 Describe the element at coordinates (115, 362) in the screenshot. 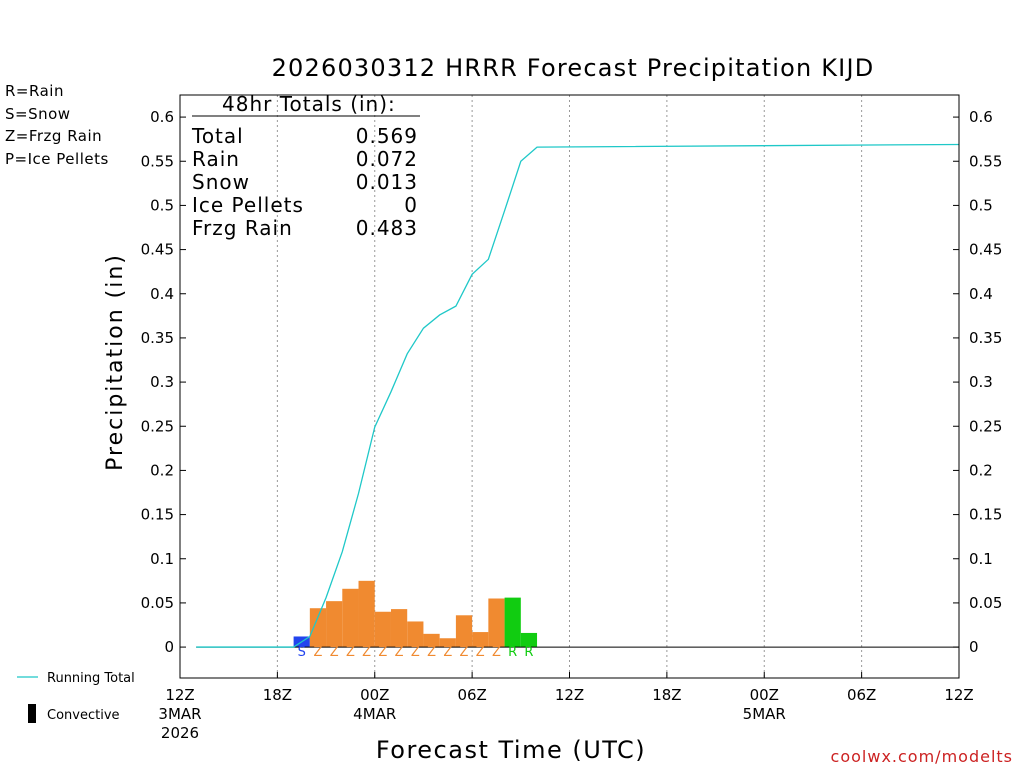

I see `y-axis-label: Precipitation (in)` at that location.